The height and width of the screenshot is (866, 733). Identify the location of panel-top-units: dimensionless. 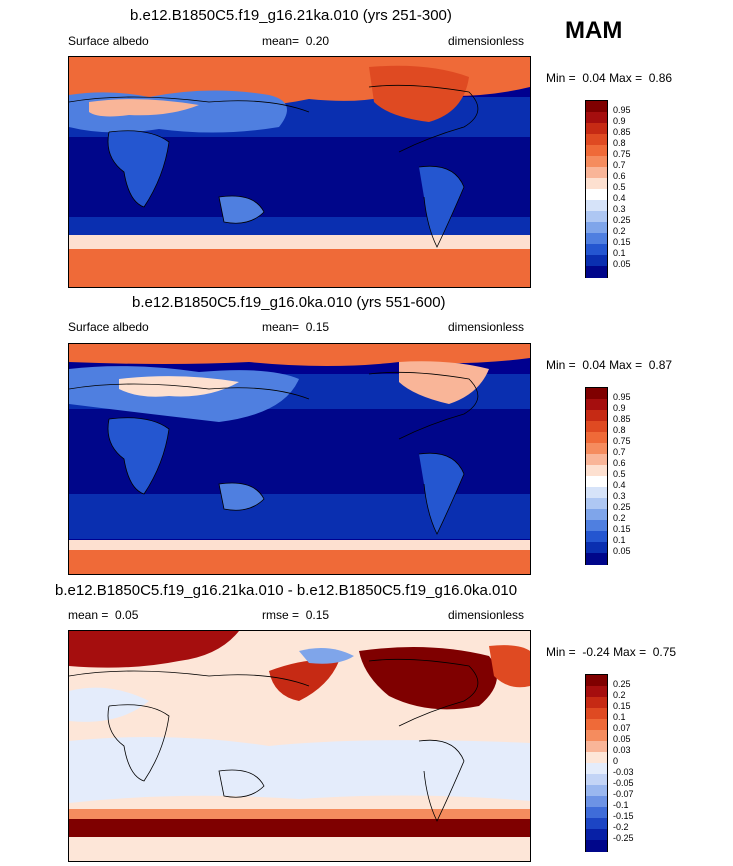
(486, 41).